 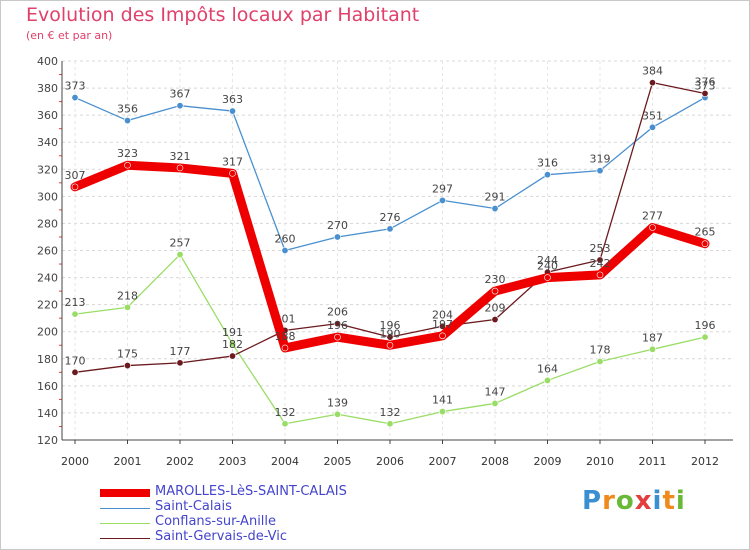 What do you see at coordinates (442, 326) in the screenshot?
I see `point-saint-gervais-de-vic-2007` at bounding box center [442, 326].